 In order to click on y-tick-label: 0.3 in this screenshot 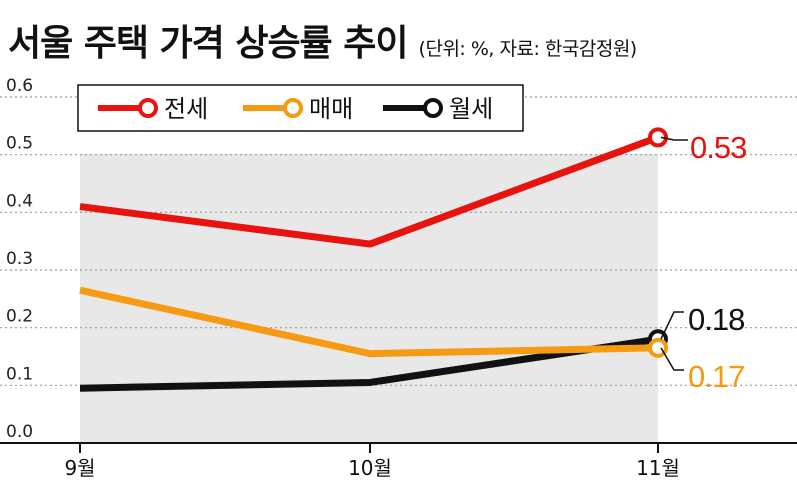, I will do `click(19, 259)`.